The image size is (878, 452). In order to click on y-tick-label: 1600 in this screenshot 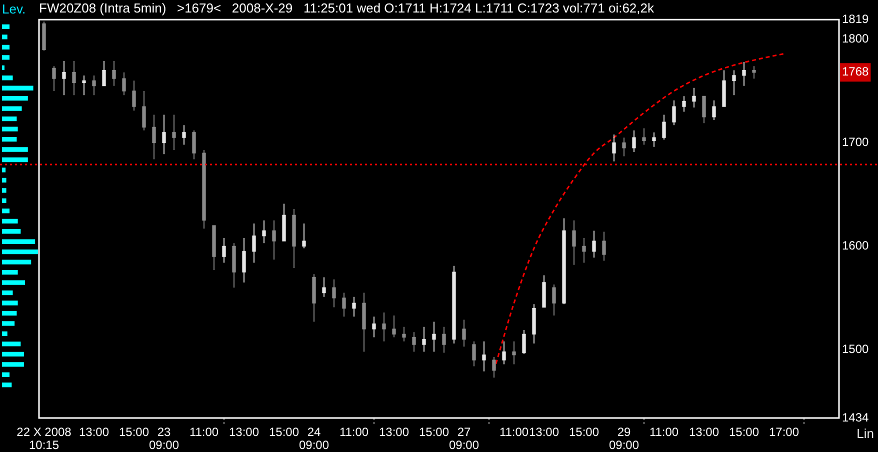, I will do `click(856, 245)`.